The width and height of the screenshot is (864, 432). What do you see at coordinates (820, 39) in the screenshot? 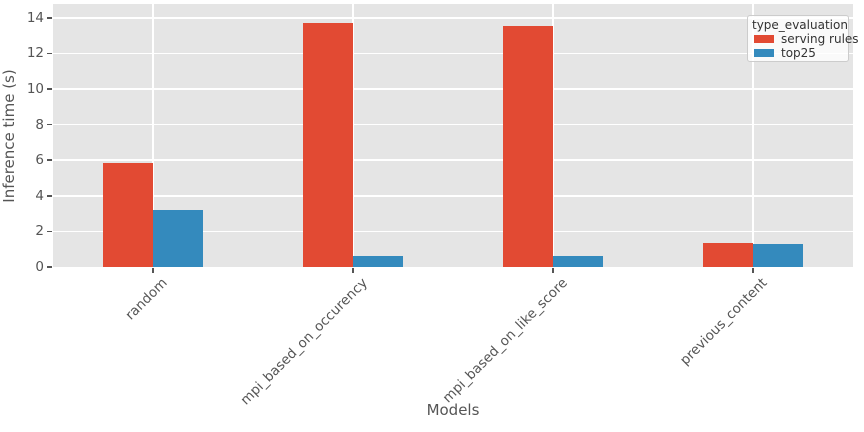
I see `legend-label-serving-rules: serving rules` at bounding box center [820, 39].